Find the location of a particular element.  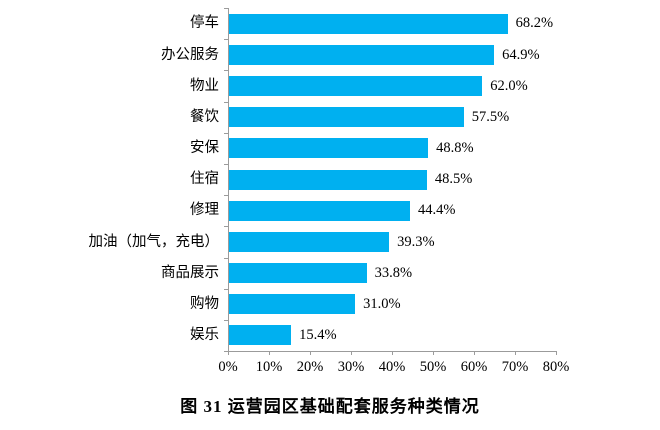

bar-track: 33.8% is located at coordinates (392, 273).